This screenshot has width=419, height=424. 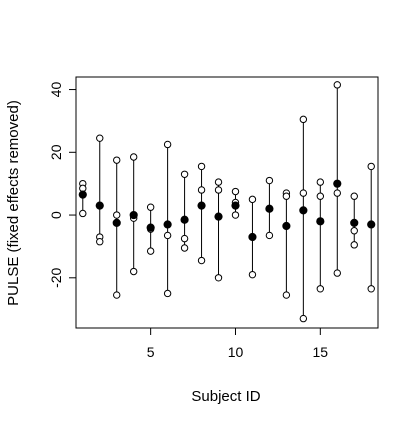 I want to click on x-axis: 5 10 15, so click(x=238, y=344).